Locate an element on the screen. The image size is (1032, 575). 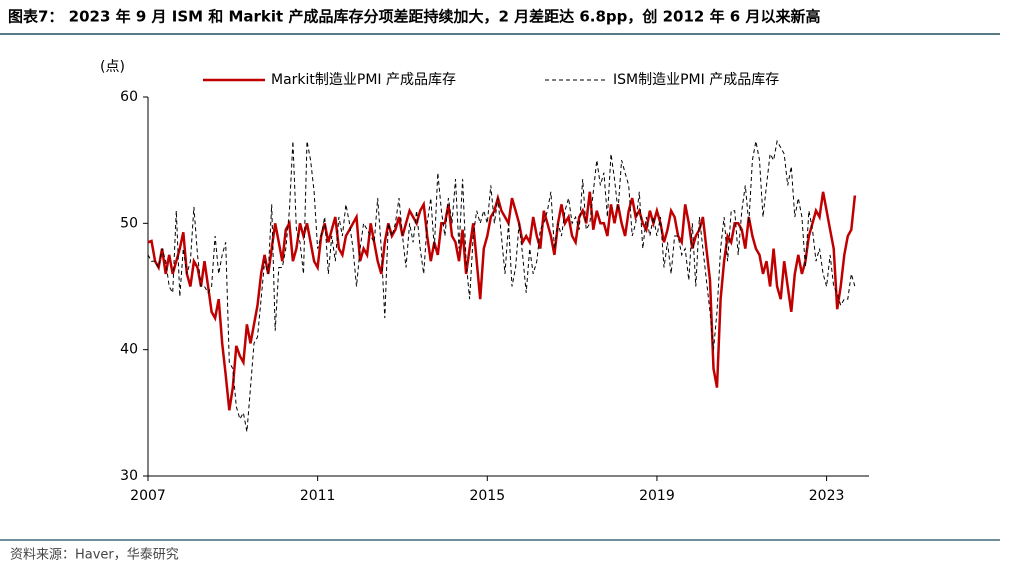
x-tick-label: 2023 is located at coordinates (827, 496).